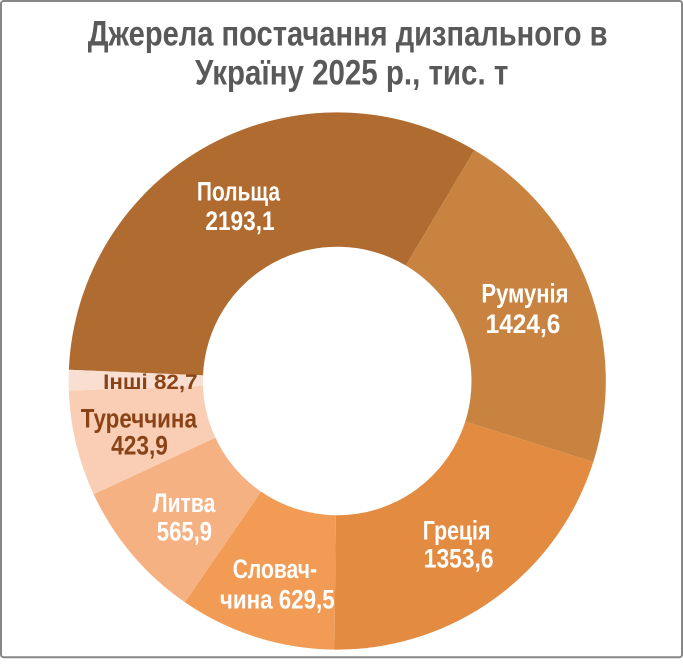  I want to click on svg-text: Польща, so click(238, 192).